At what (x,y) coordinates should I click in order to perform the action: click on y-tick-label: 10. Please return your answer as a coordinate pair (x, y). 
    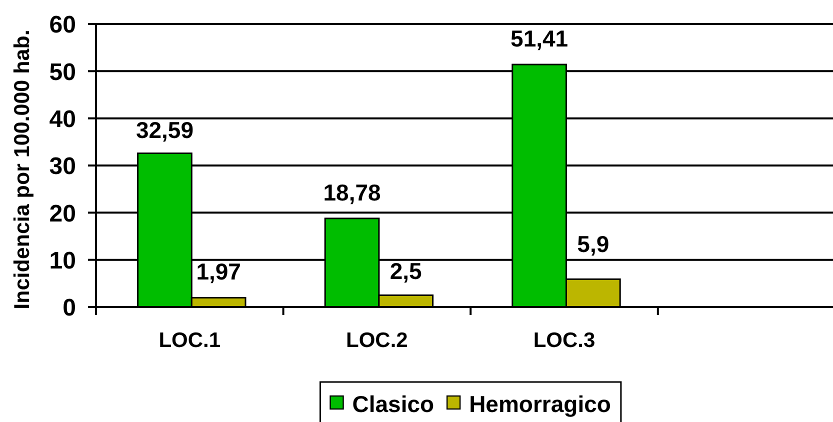
    Looking at the image, I should click on (62, 260).